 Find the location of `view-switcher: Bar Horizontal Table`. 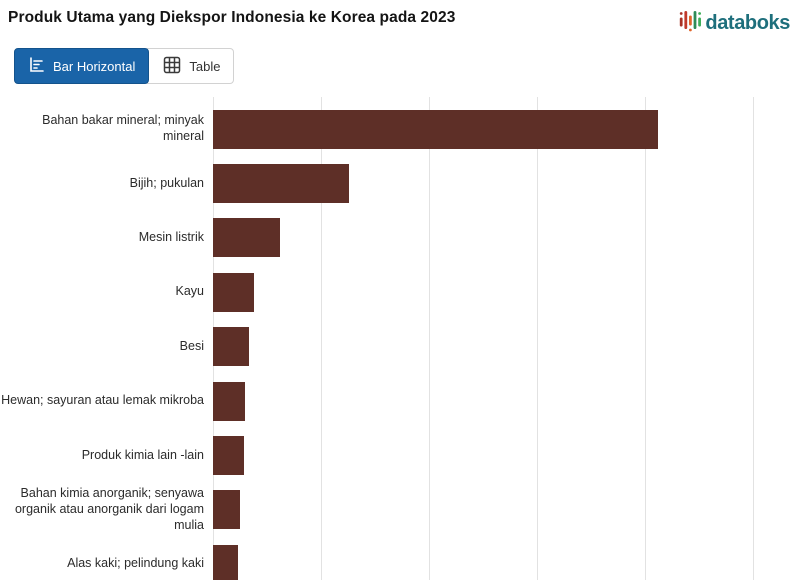

view-switcher: Bar Horizontal Table is located at coordinates (124, 66).